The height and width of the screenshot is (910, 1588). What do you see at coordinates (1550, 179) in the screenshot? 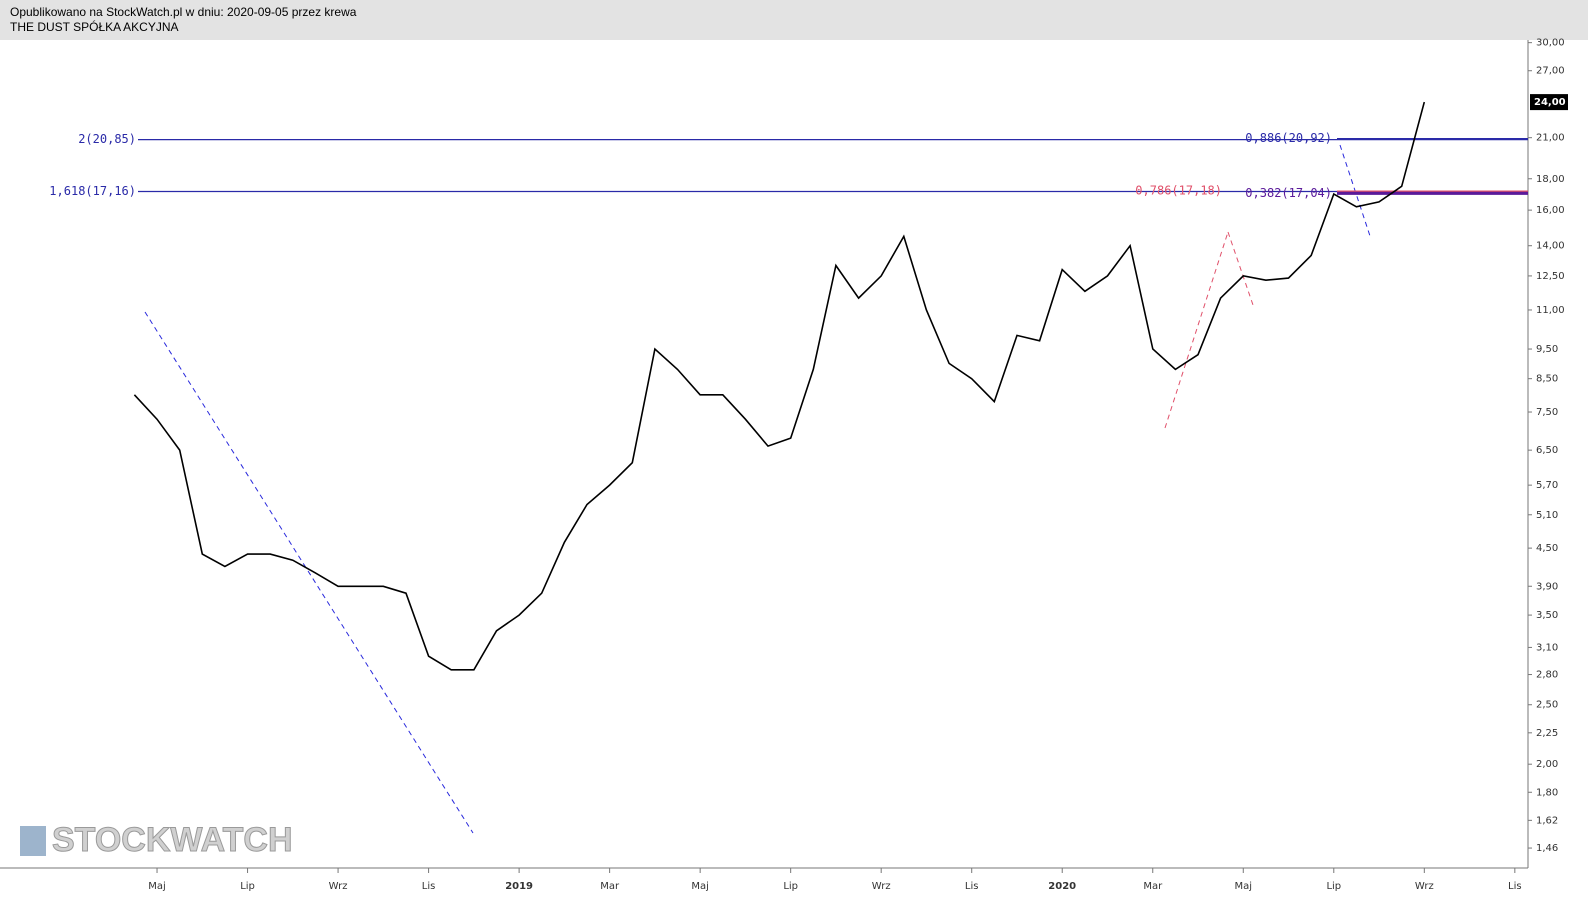
I see `y-tick-label: 18,00` at bounding box center [1550, 179].